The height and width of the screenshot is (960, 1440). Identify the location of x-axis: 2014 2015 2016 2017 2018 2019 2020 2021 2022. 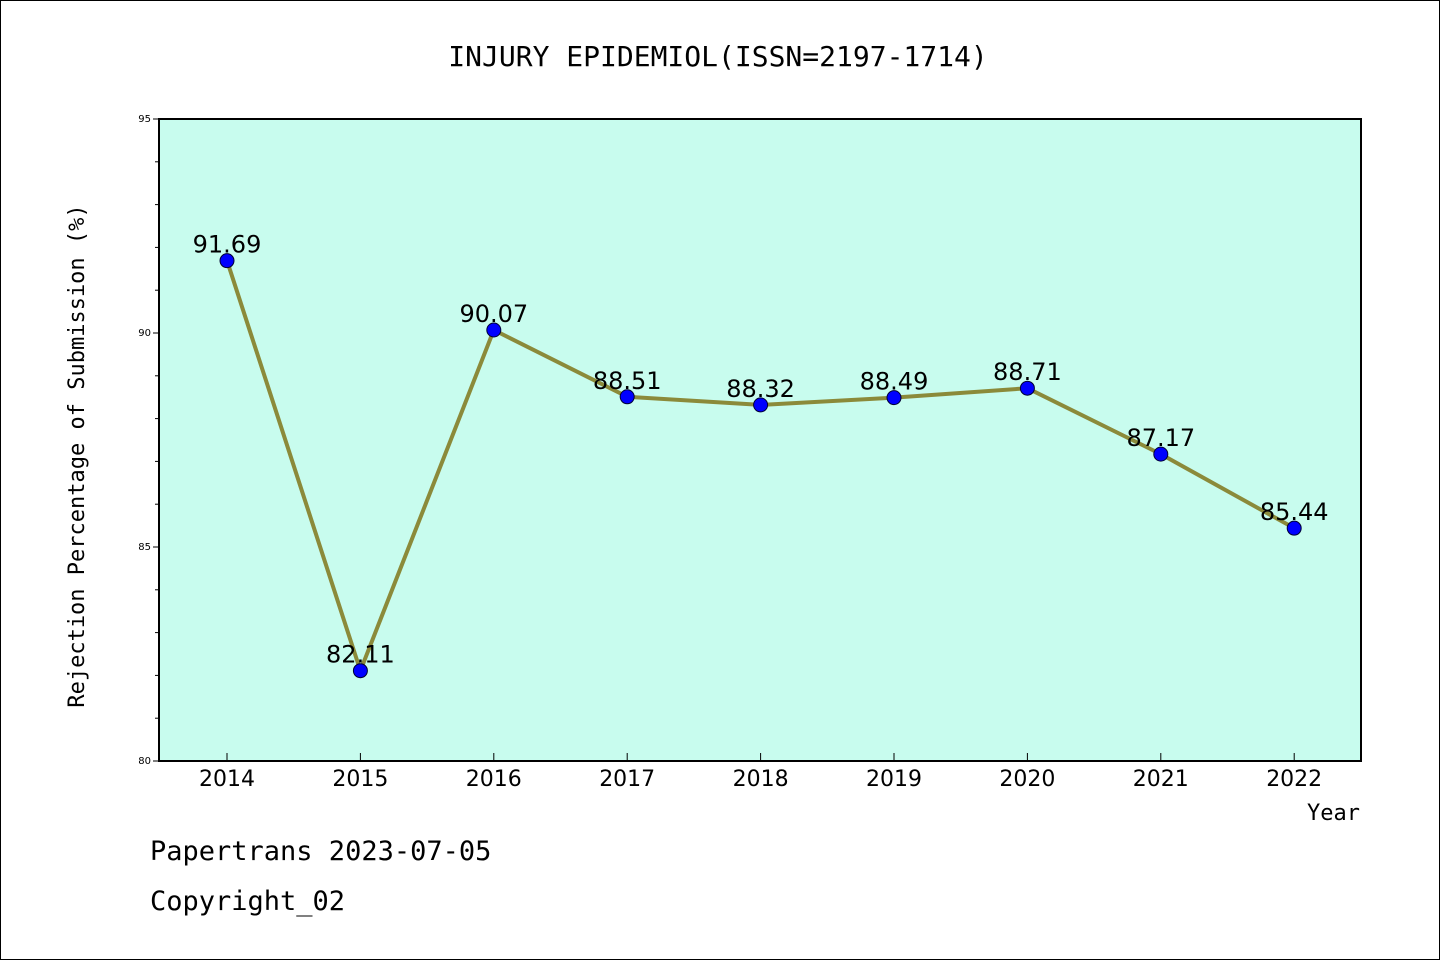
(760, 772).